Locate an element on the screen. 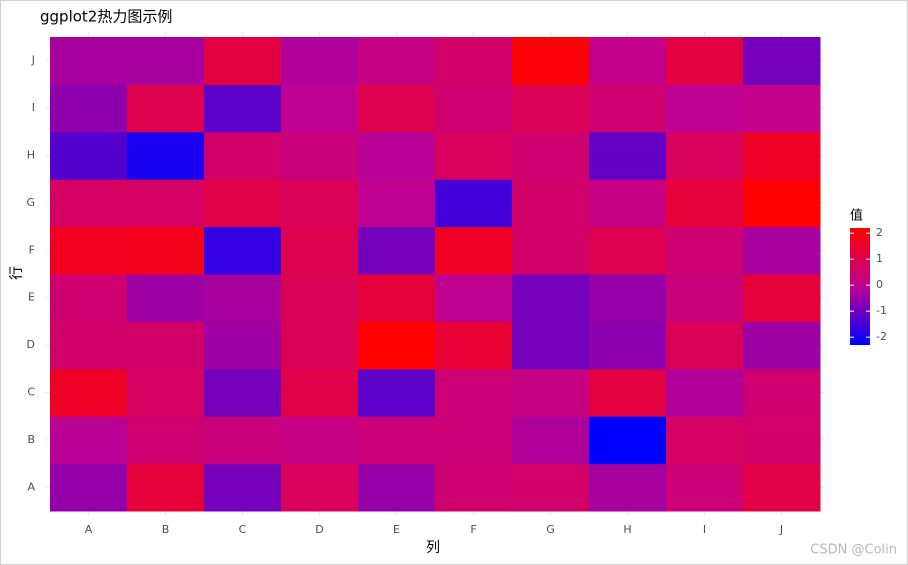  colorbar-label: -1 is located at coordinates (881, 310).